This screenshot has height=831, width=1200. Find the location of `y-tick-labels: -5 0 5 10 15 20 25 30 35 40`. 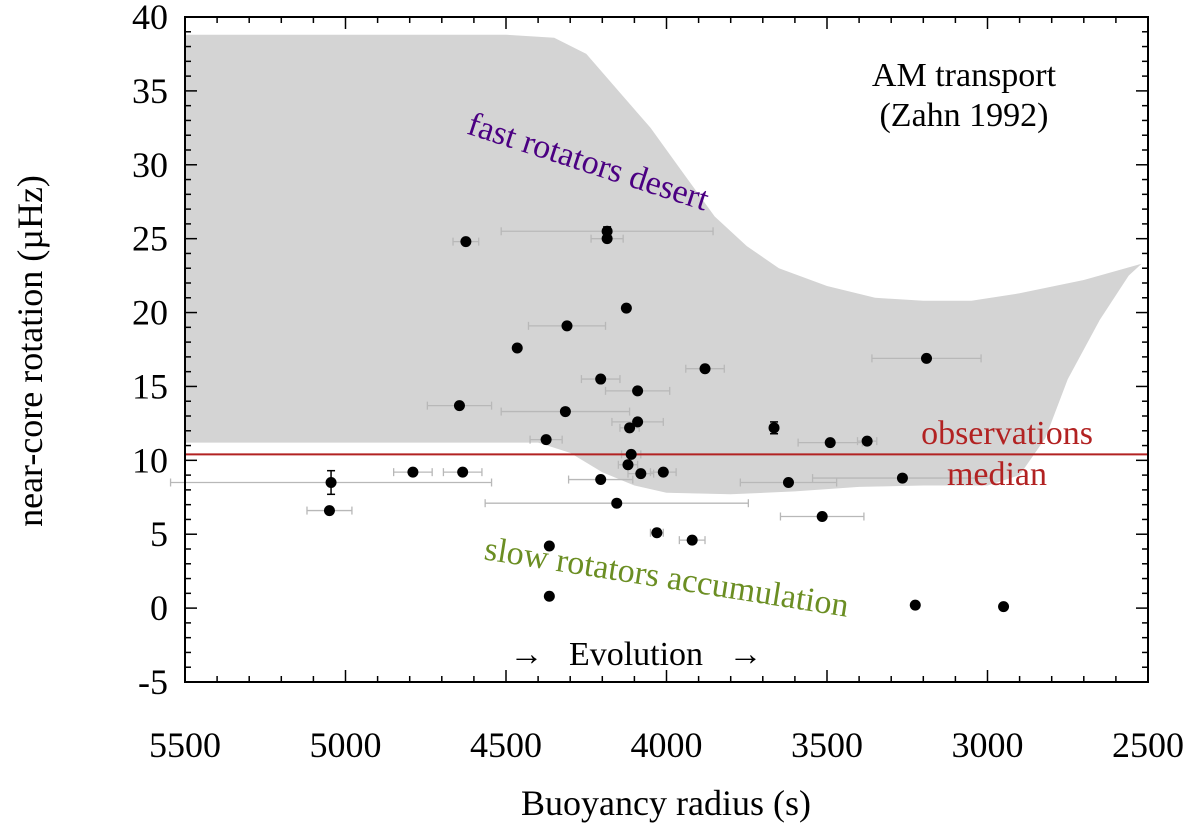

y-tick-labels: -5 0 5 10 15 20 25 30 35 40 is located at coordinates (150, 351).